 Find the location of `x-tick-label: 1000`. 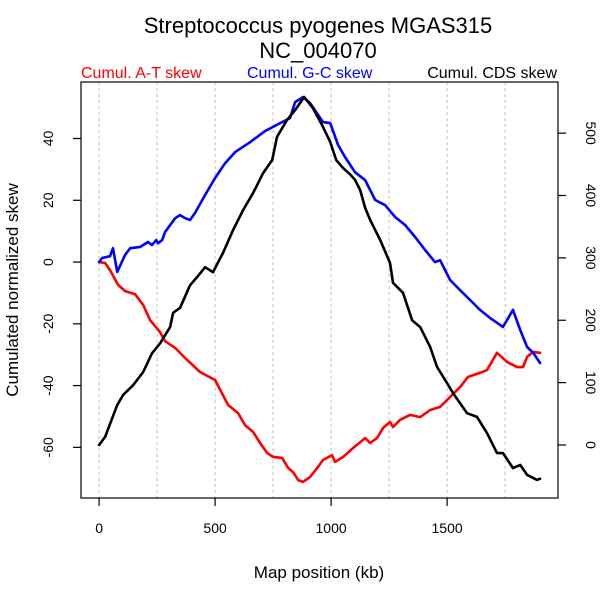

x-tick-label: 1000 is located at coordinates (331, 528).